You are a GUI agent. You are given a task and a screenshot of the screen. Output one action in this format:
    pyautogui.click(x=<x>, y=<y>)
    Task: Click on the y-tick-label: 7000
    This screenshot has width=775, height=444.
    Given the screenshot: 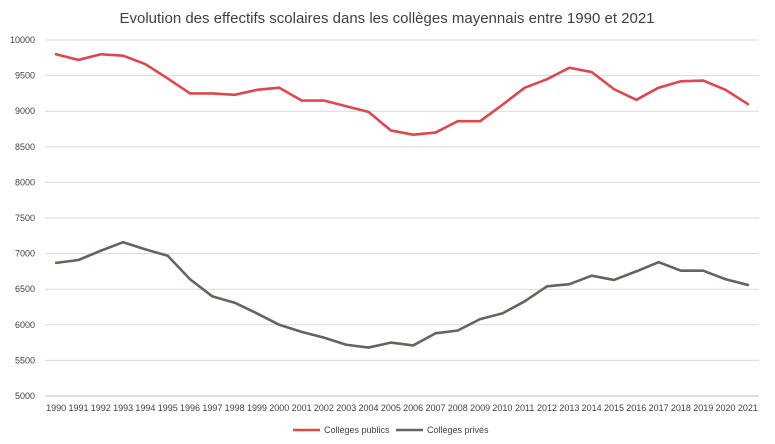 What is the action you would take?
    pyautogui.click(x=25, y=254)
    